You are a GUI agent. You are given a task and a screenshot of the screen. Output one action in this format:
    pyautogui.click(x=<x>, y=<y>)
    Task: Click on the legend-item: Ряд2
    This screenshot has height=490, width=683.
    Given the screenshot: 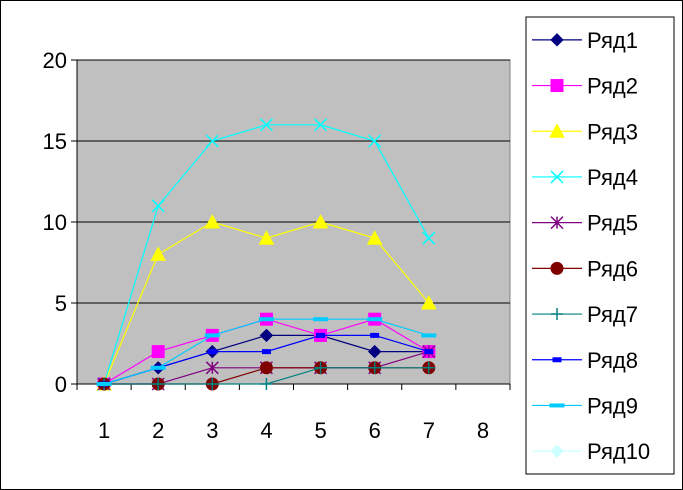 What is the action you would take?
    pyautogui.click(x=585, y=86)
    